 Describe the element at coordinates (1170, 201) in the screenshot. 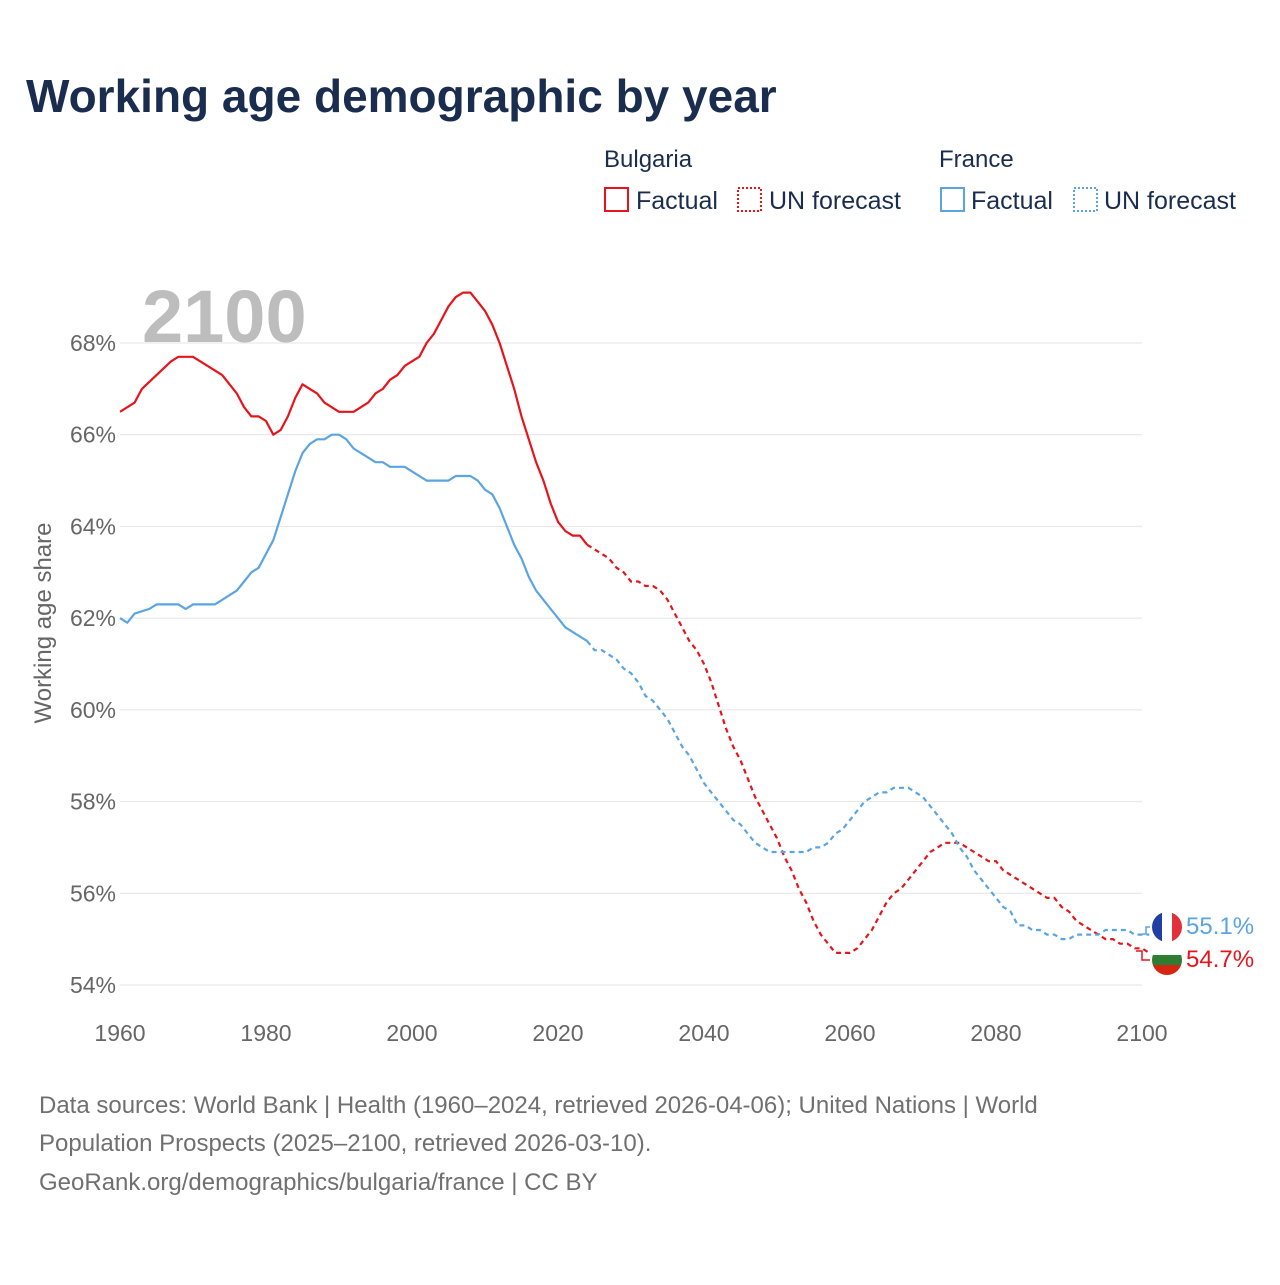

I see `legend-france-forecast-label: UN forecast` at that location.